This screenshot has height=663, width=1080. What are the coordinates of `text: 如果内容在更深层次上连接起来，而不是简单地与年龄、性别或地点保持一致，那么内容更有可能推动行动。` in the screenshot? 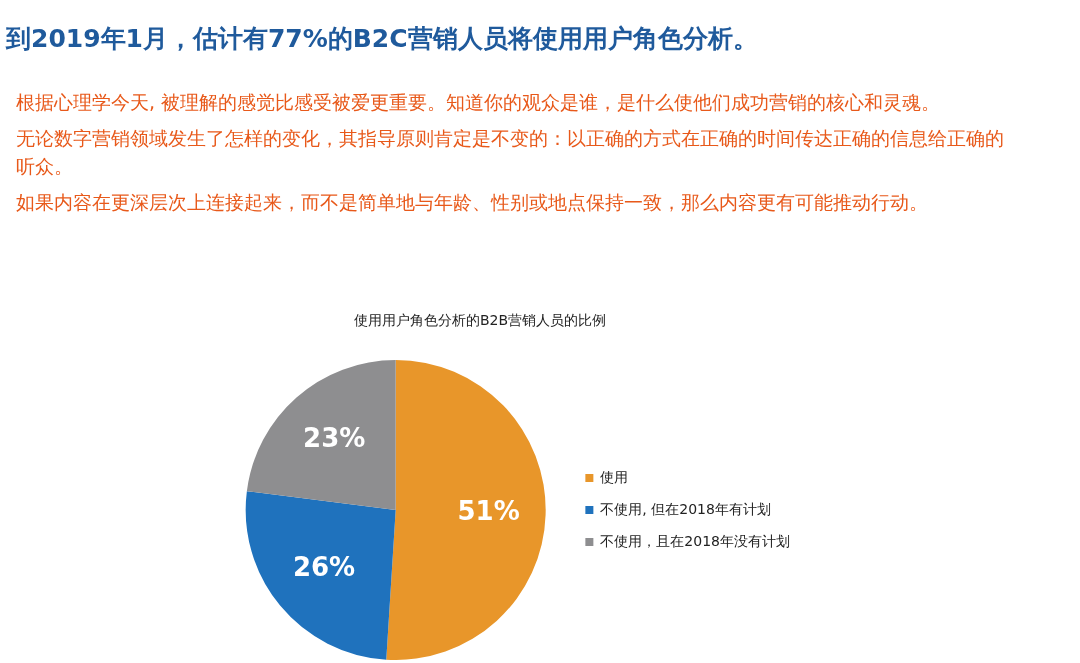 It's located at (472, 202).